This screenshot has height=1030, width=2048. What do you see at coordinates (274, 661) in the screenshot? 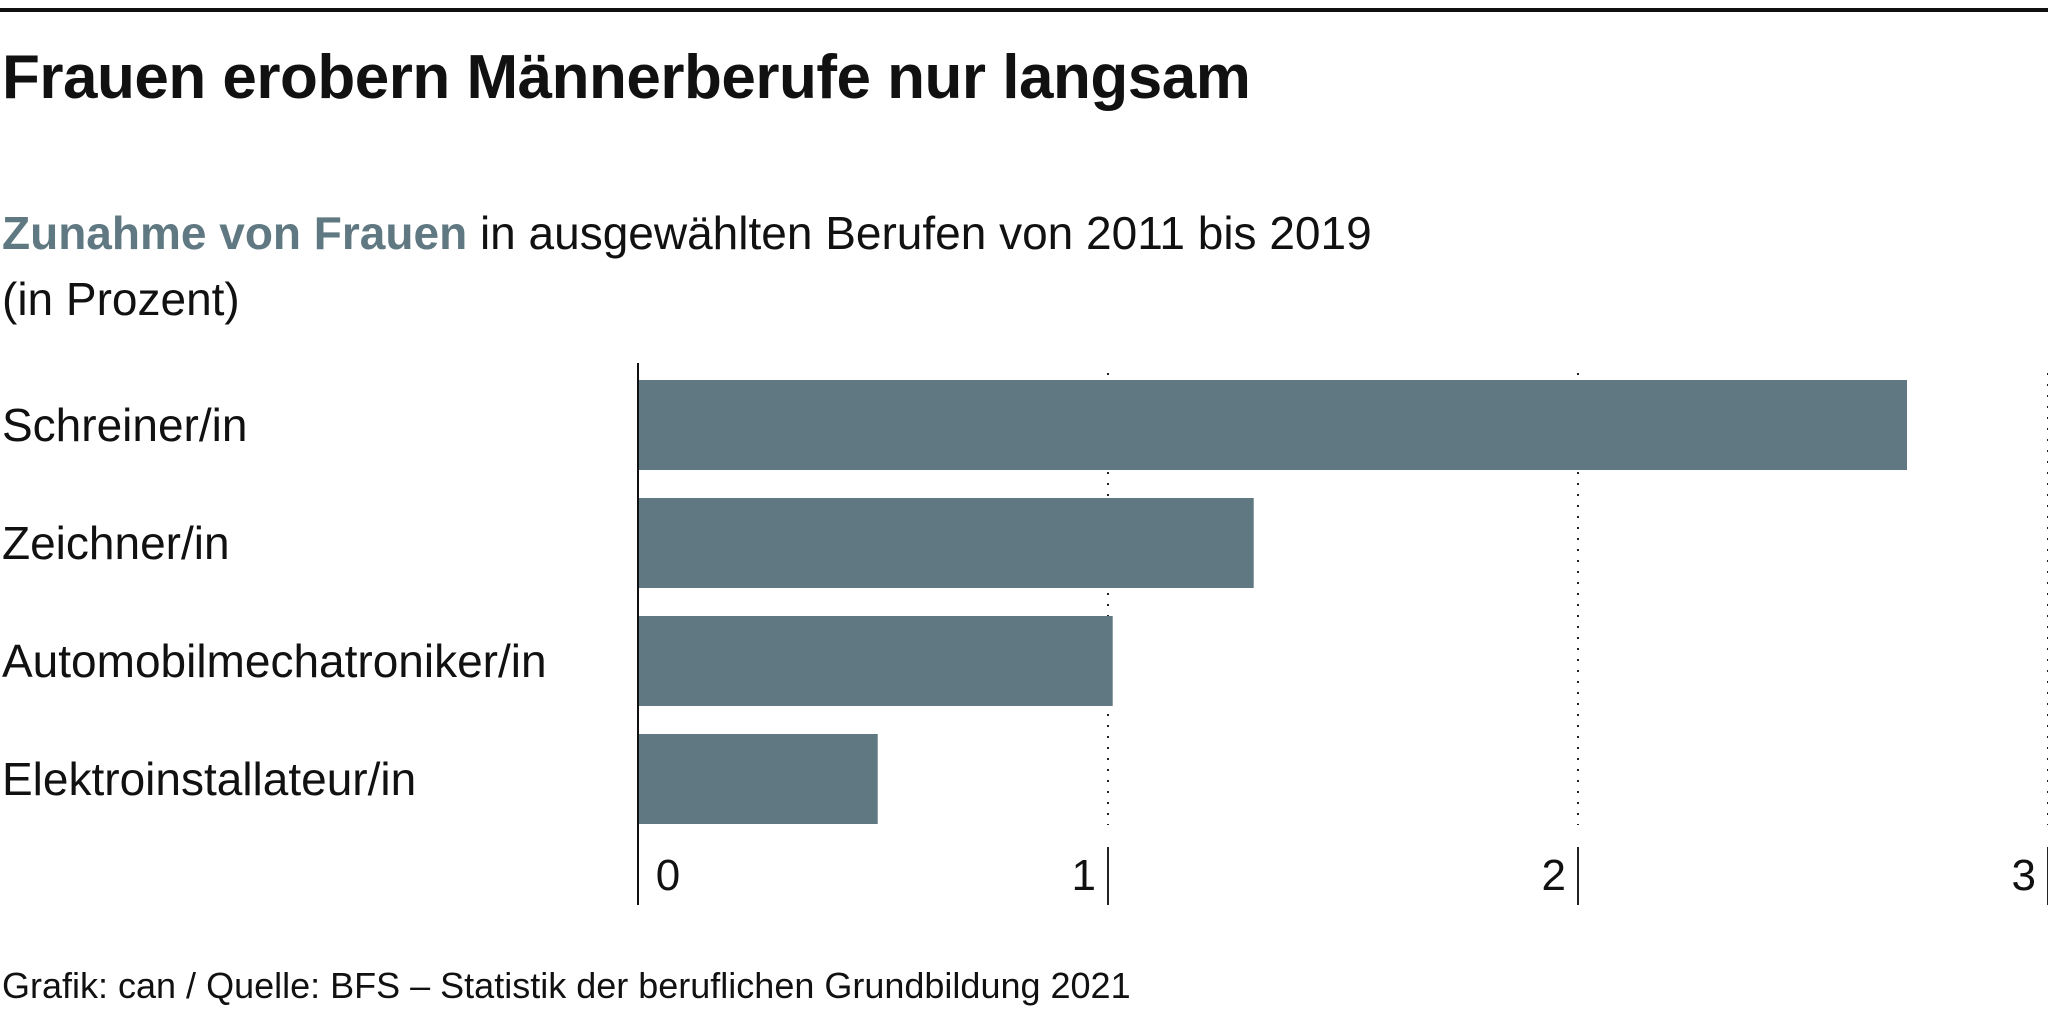
I see `category-label: Automobilmechatroniker/in` at bounding box center [274, 661].